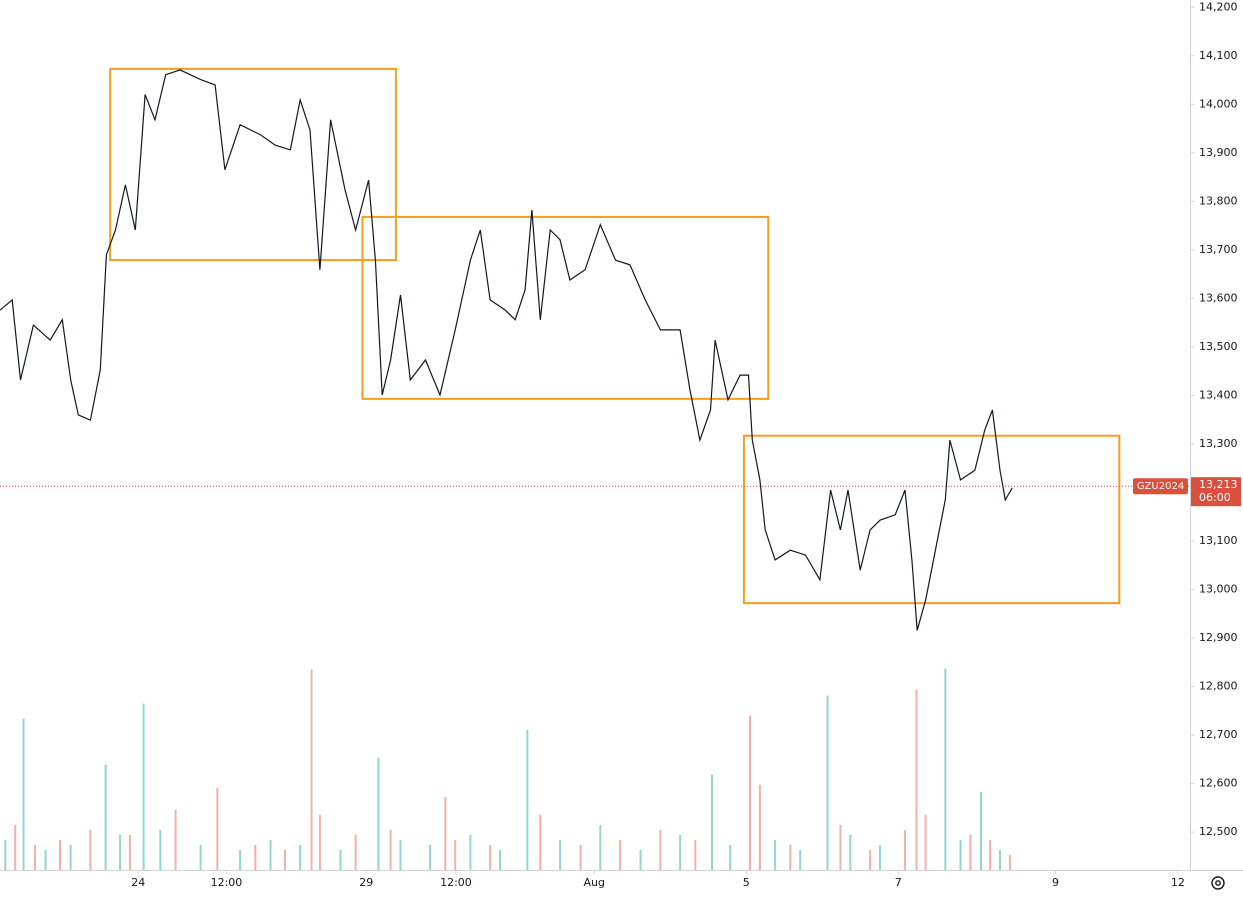 The image size is (1243, 906). Describe the element at coordinates (1218, 152) in the screenshot. I see `y-tick-label: 13,900` at that location.